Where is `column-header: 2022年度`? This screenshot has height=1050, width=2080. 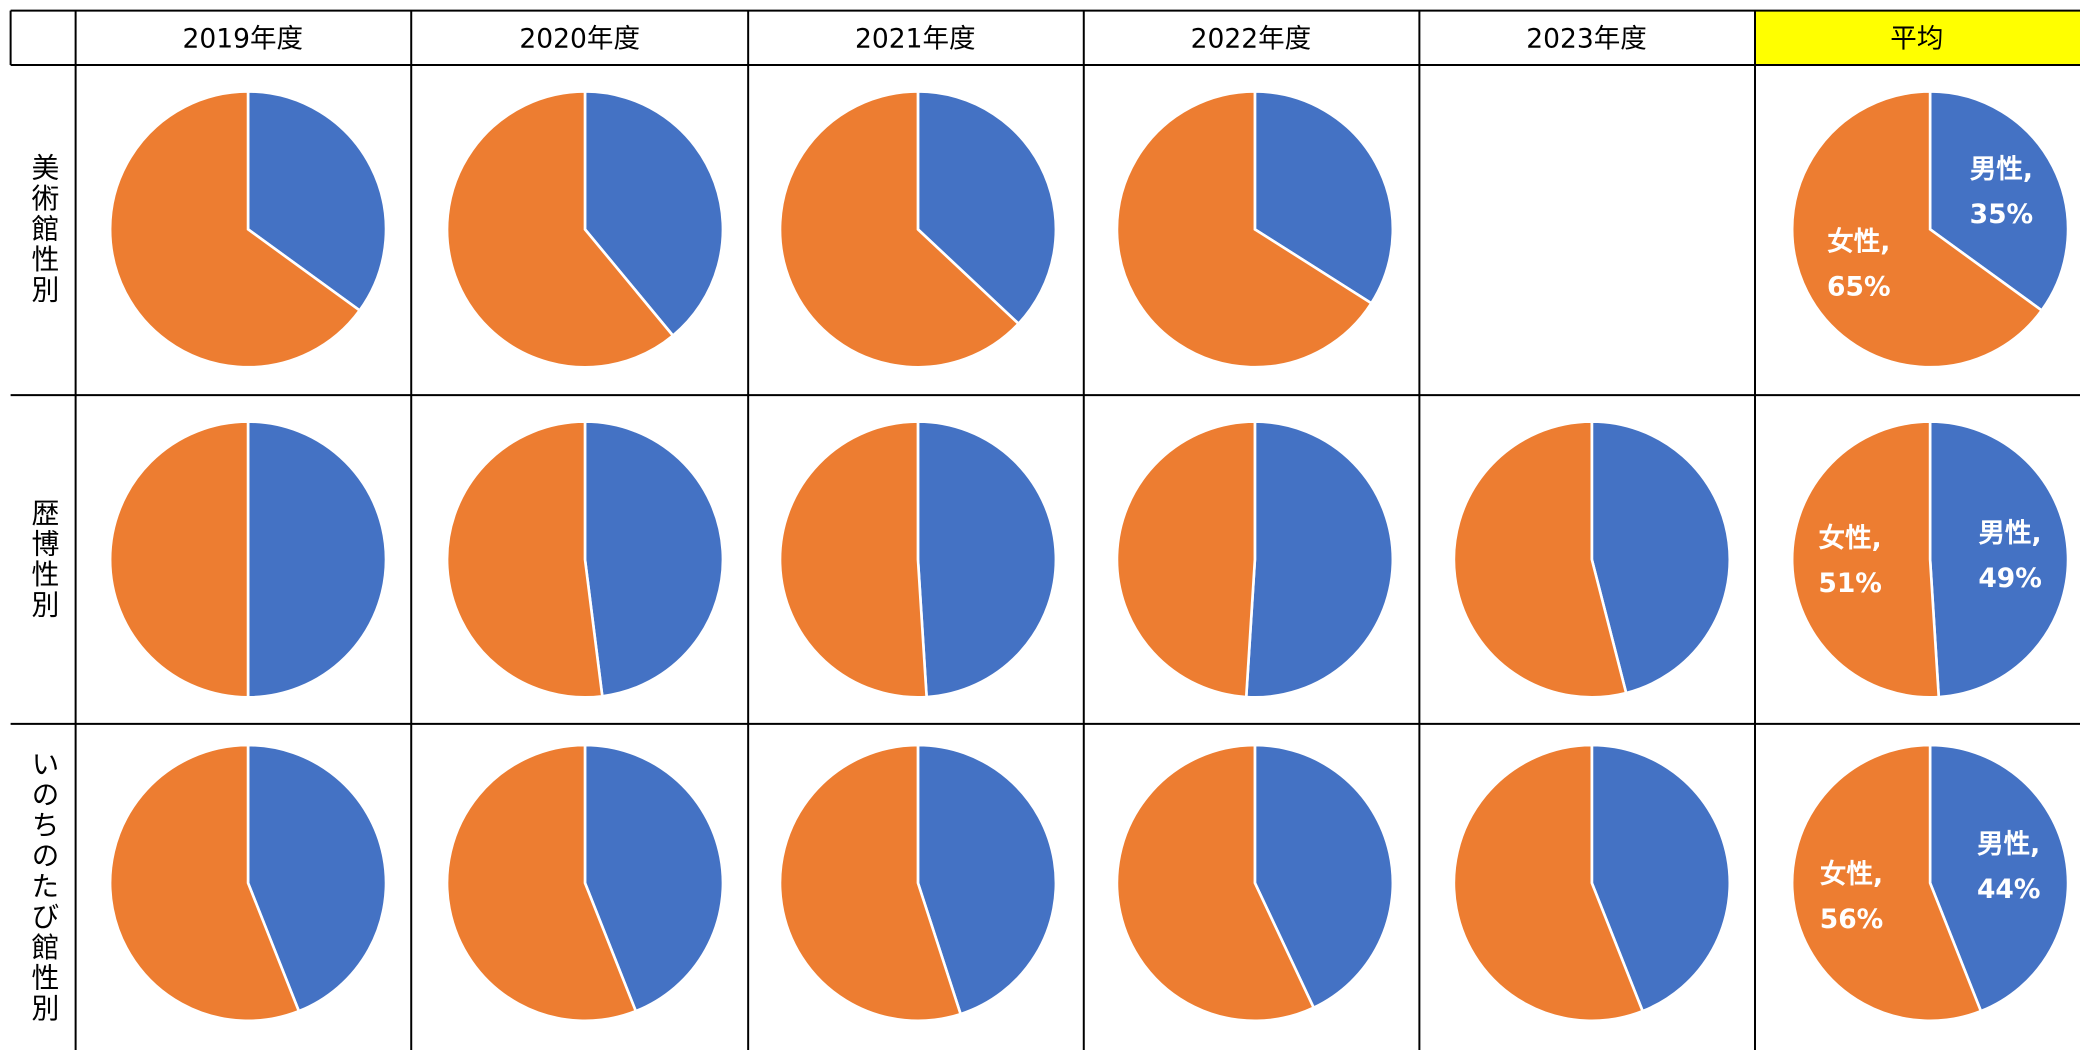 column-header: 2022年度 is located at coordinates (1251, 38).